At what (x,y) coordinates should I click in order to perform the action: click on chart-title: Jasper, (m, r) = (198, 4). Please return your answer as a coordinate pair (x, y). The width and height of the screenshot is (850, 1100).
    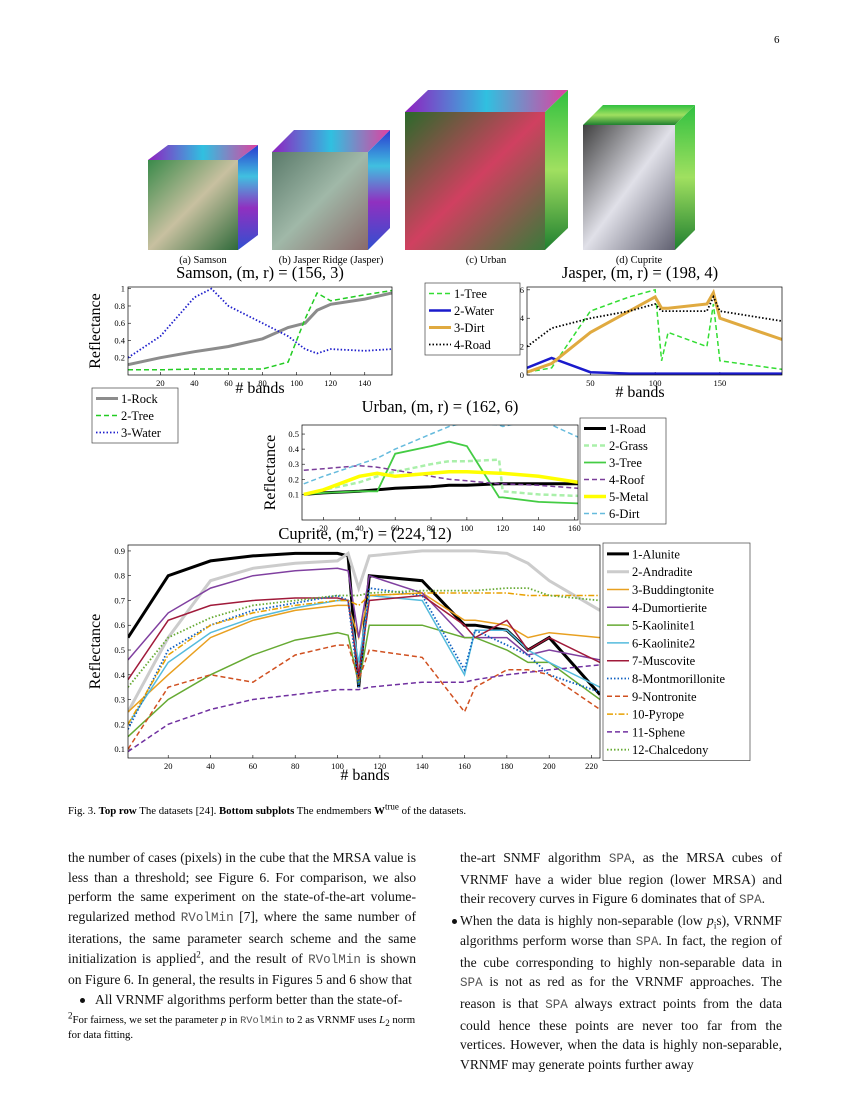
    Looking at the image, I should click on (640, 272).